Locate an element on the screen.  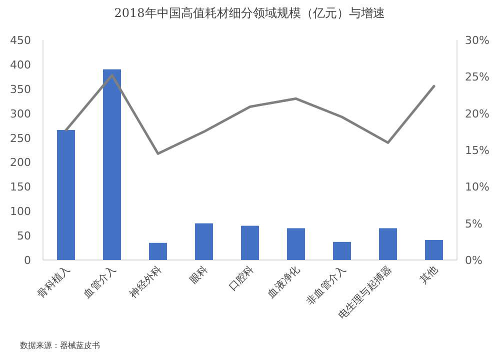
x-tick-label: 骨科植入 is located at coordinates (53, 282).